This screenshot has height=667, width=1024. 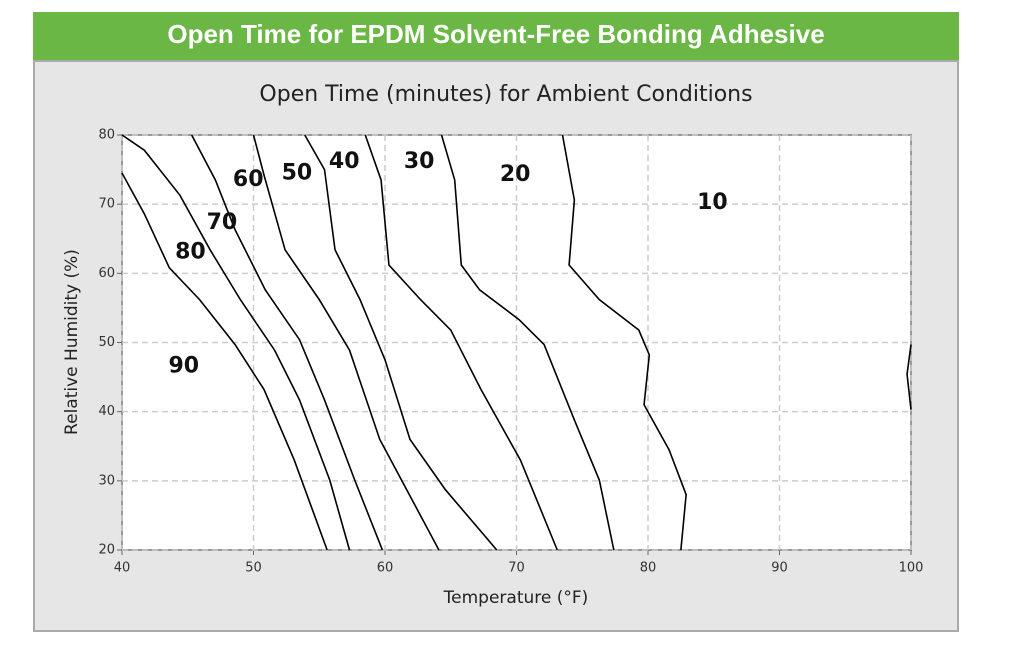 I want to click on x-tick-label: 60, so click(x=385, y=568).